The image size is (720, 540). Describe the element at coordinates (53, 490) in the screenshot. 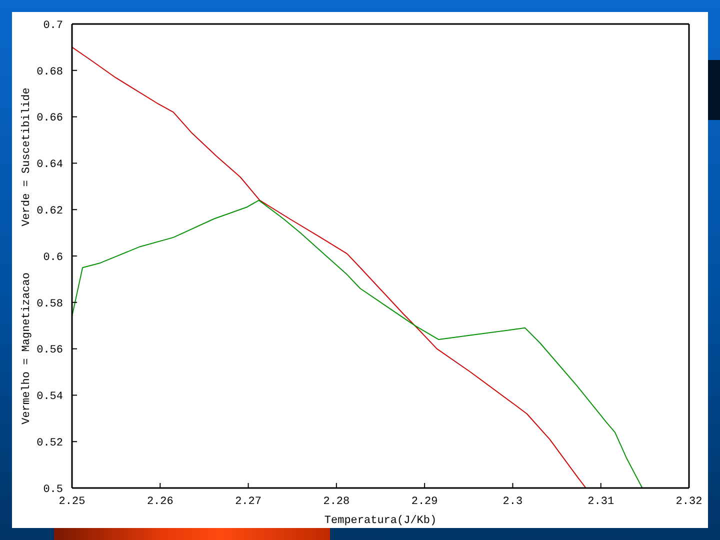

I see `y-tick-label: 0.5` at that location.